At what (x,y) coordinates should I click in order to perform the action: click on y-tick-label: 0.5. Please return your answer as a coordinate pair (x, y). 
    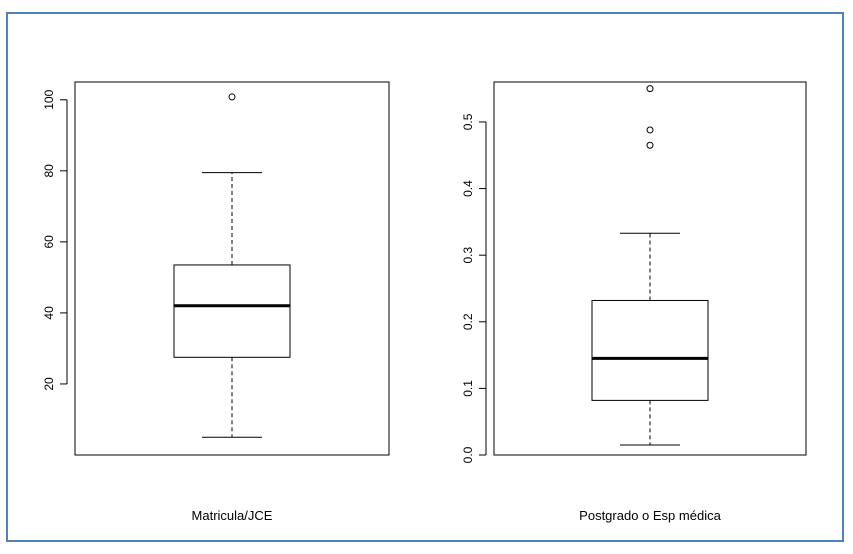
    Looking at the image, I should click on (468, 121).